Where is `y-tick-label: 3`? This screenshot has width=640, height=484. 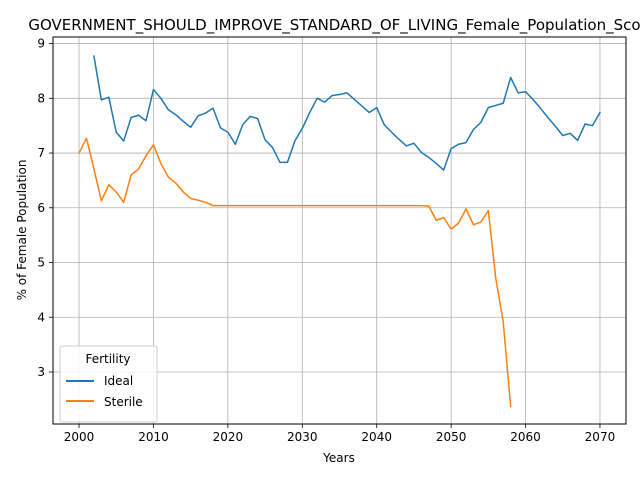 y-tick-label: 3 is located at coordinates (41, 372).